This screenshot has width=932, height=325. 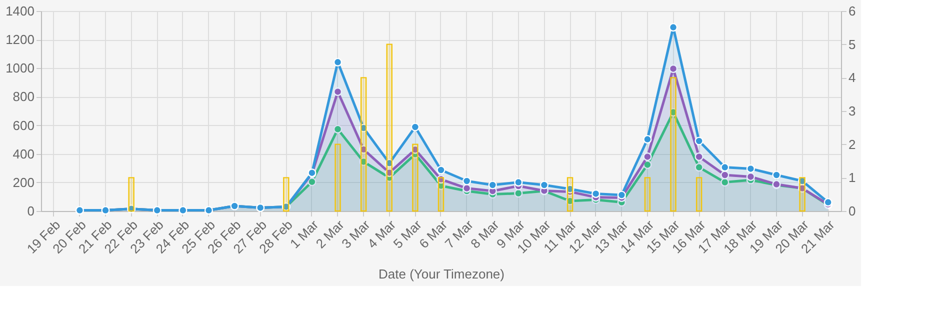 What do you see at coordinates (852, 144) in the screenshot?
I see `y2-tick-label: 2` at bounding box center [852, 144].